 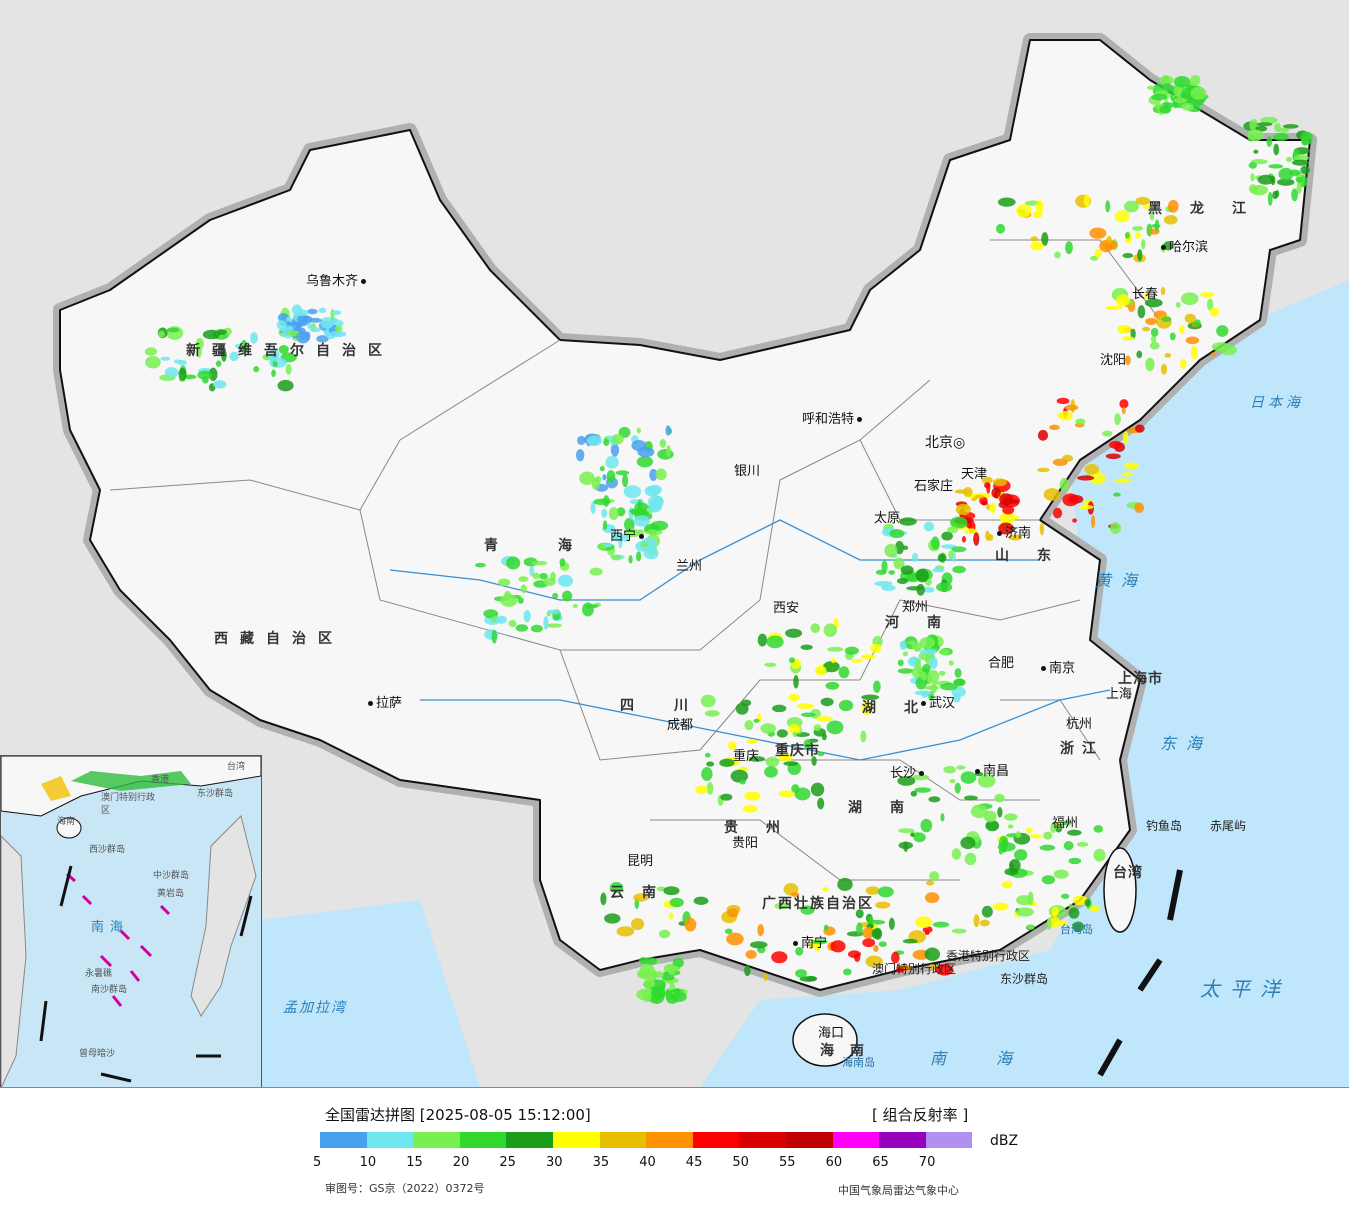 What do you see at coordinates (1121, 580) in the screenshot?
I see `sea-yellow: 黄海` at bounding box center [1121, 580].